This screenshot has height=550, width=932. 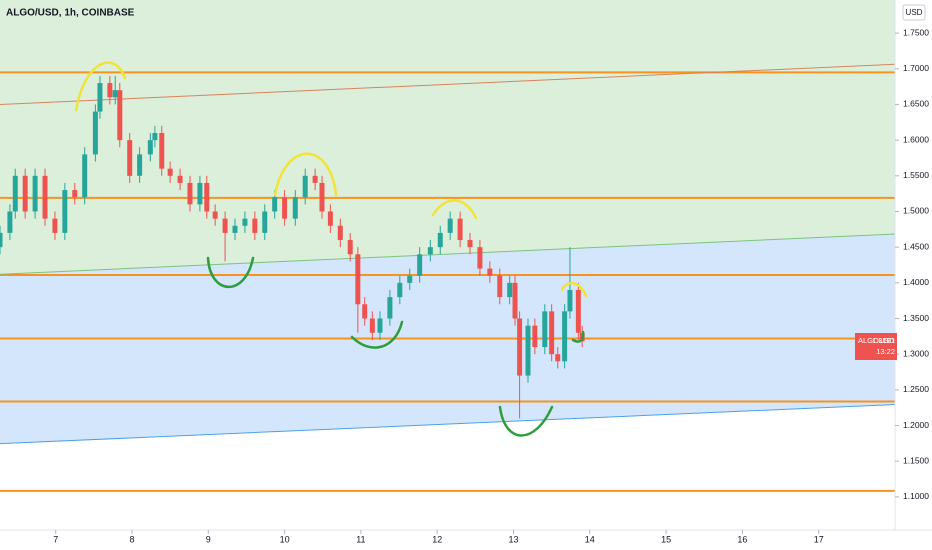 What do you see at coordinates (916, 425) in the screenshot?
I see `y-tick-label: 1.2000` at bounding box center [916, 425].